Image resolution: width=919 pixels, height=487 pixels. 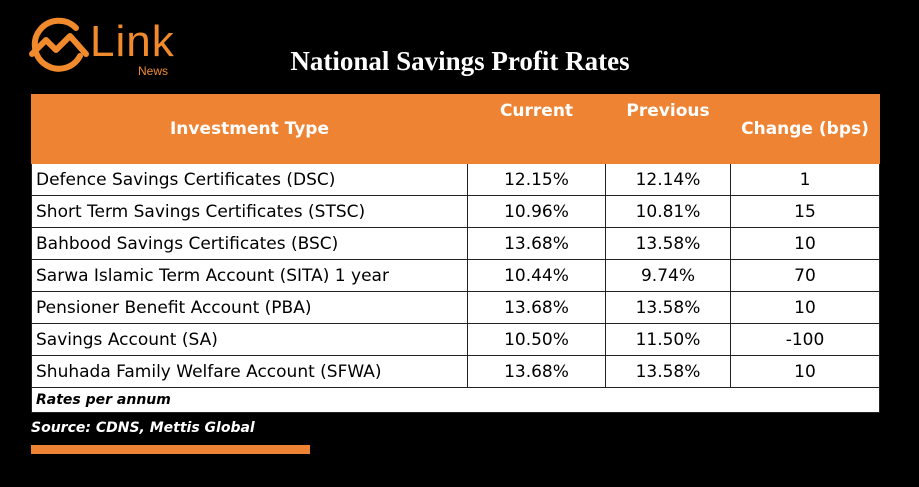 What do you see at coordinates (668, 129) in the screenshot?
I see `column-header-previous: Previous` at bounding box center [668, 129].